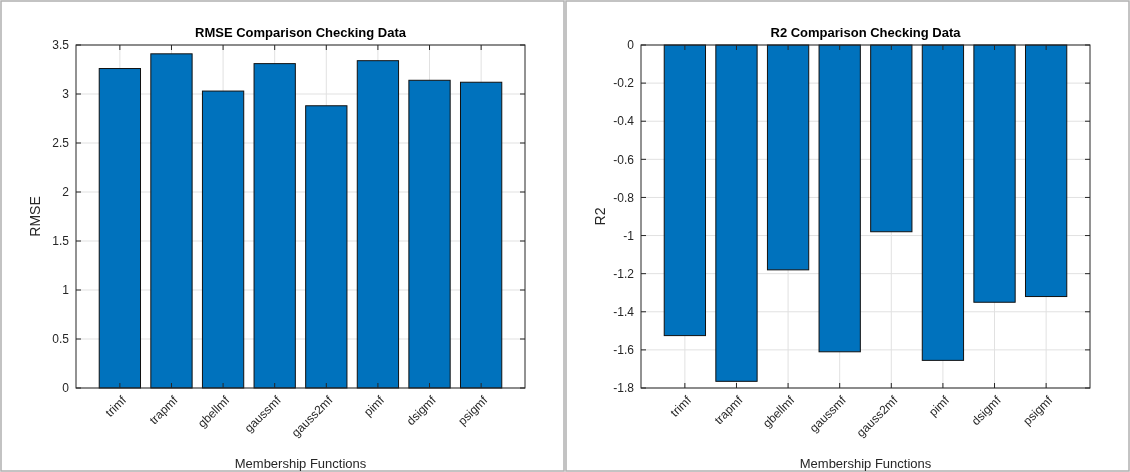  I want to click on y-tick-label: 3, so click(66, 94).